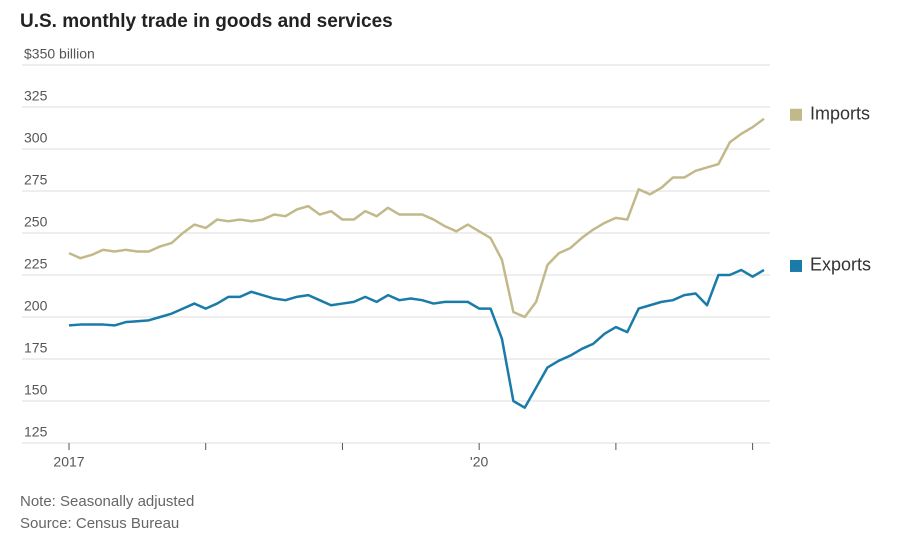 The image size is (906, 546). Describe the element at coordinates (36, 306) in the screenshot. I see `y-tick-label: 200` at that location.